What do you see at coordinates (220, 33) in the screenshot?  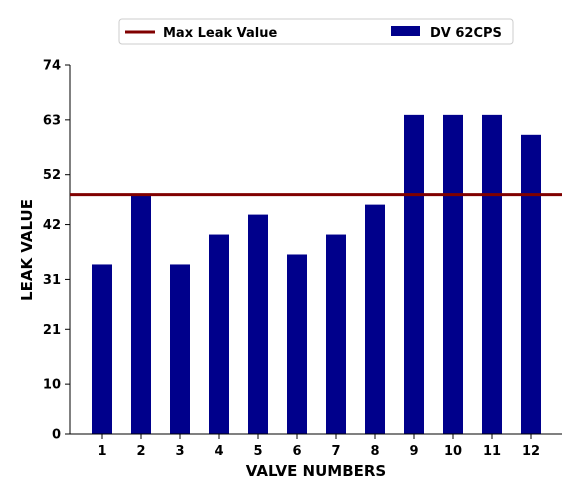 I see `legend-label-max-leak: Max Leak Value` at bounding box center [220, 33].